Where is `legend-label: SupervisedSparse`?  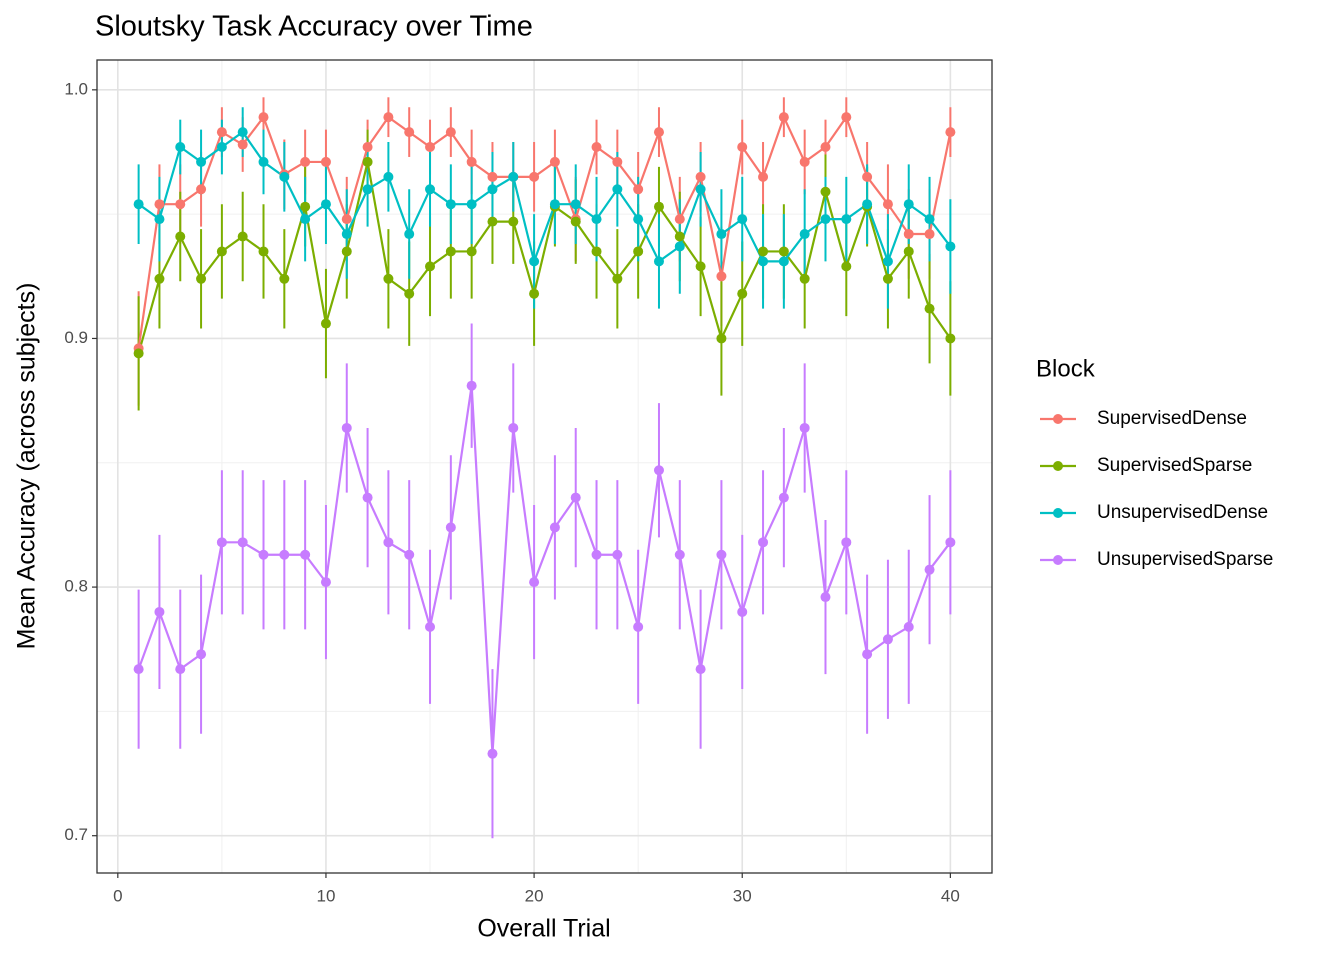 legend-label: SupervisedSparse is located at coordinates (1174, 465).